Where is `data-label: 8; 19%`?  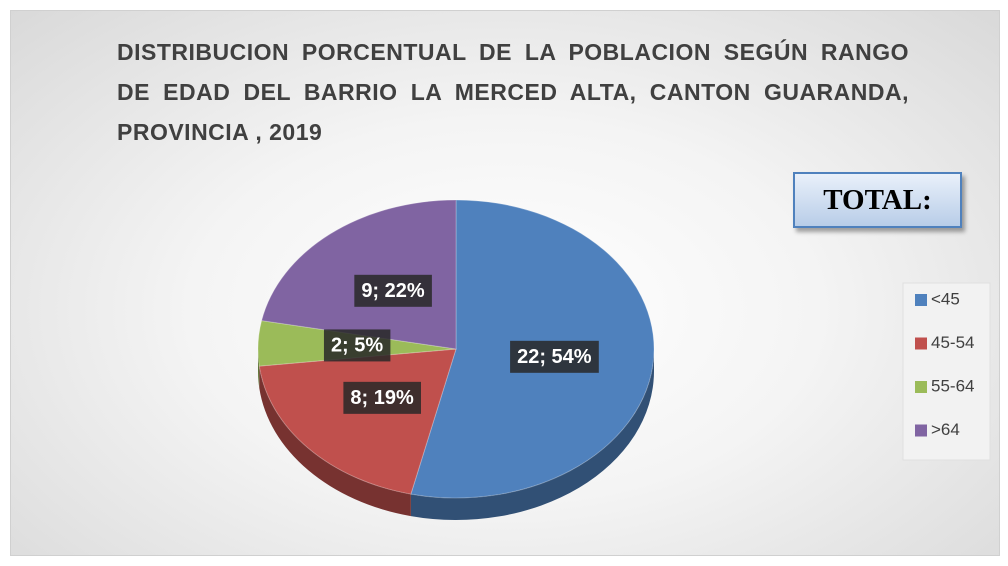 data-label: 8; 19% is located at coordinates (382, 398).